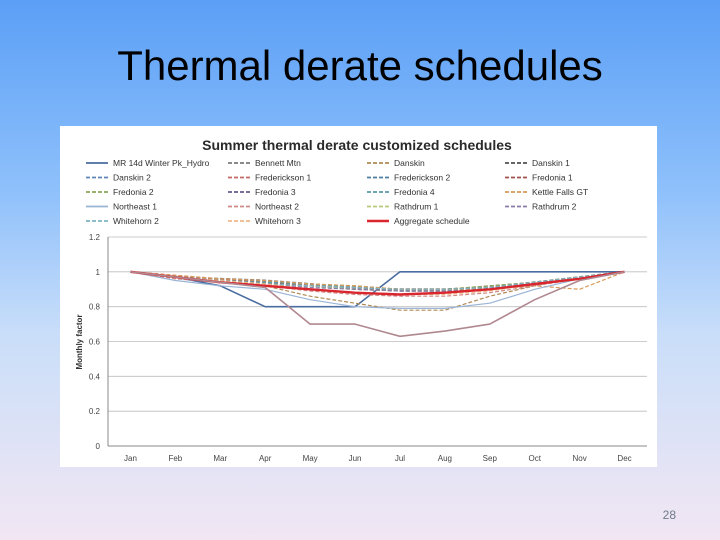 The height and width of the screenshot is (540, 720). I want to click on legend-label: Northeast 2, so click(277, 207).